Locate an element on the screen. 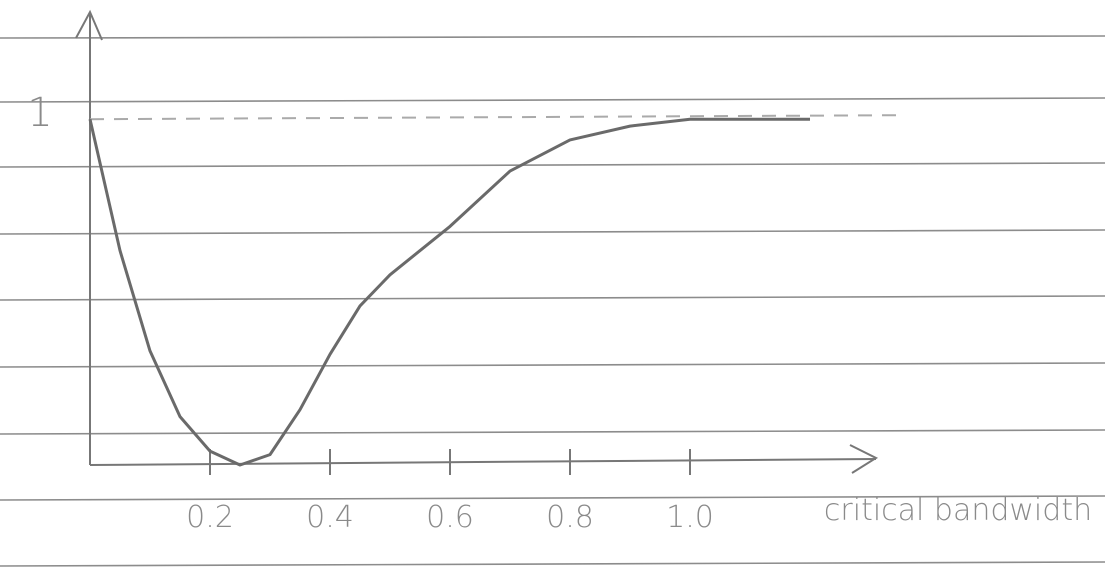  x-tick-label: 0.8 is located at coordinates (570, 517).